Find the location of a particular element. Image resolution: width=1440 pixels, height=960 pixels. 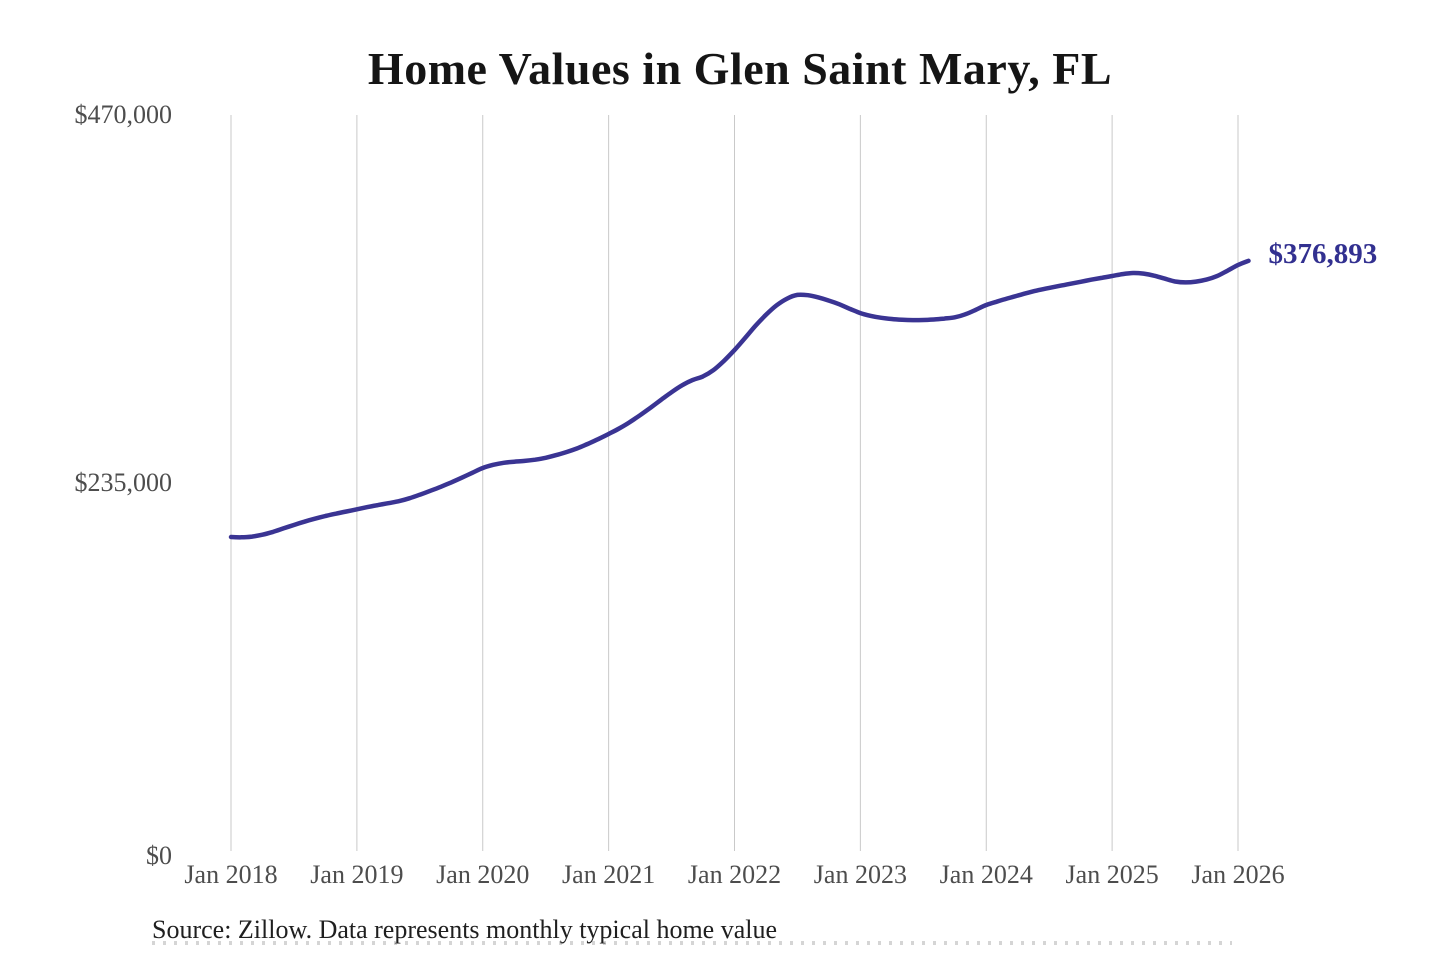

x-tick-label: Jan 2026 is located at coordinates (1237, 874).